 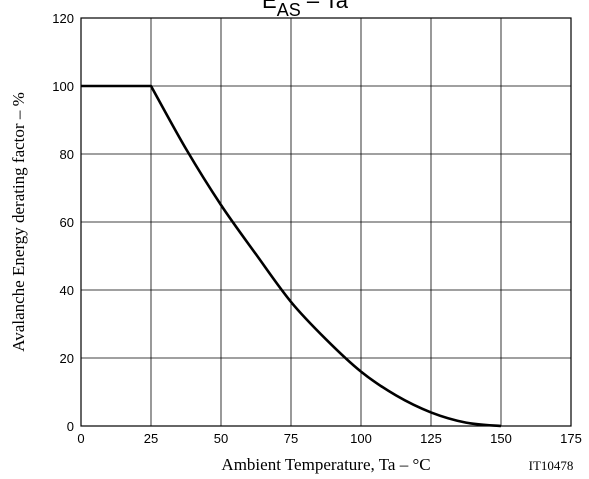 What do you see at coordinates (221, 438) in the screenshot?
I see `x-tick-label: 50` at bounding box center [221, 438].